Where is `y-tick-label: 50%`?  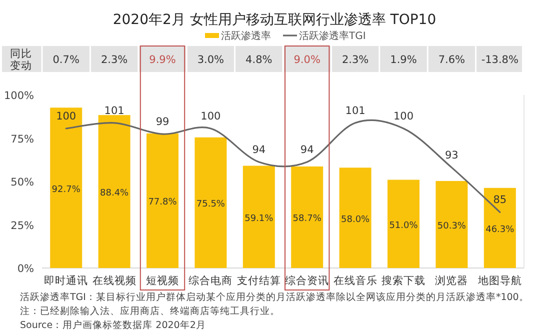 y-tick-label: 50% is located at coordinates (22, 182).